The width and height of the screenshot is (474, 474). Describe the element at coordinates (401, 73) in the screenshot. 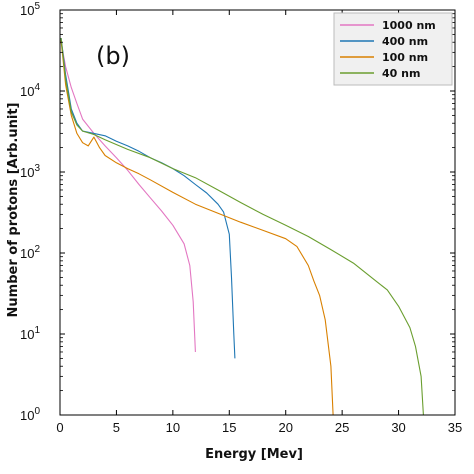

I see `legend-label: 40 nm` at that location.